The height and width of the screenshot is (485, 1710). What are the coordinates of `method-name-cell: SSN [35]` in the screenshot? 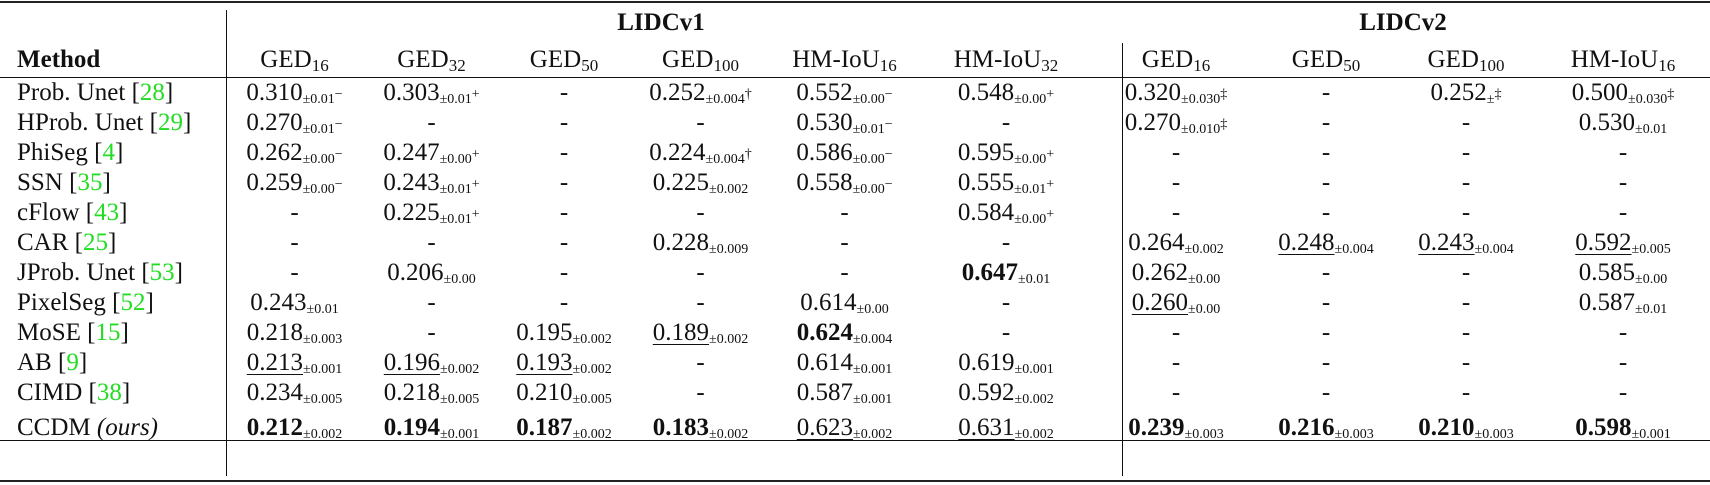 It's located at (64, 182).